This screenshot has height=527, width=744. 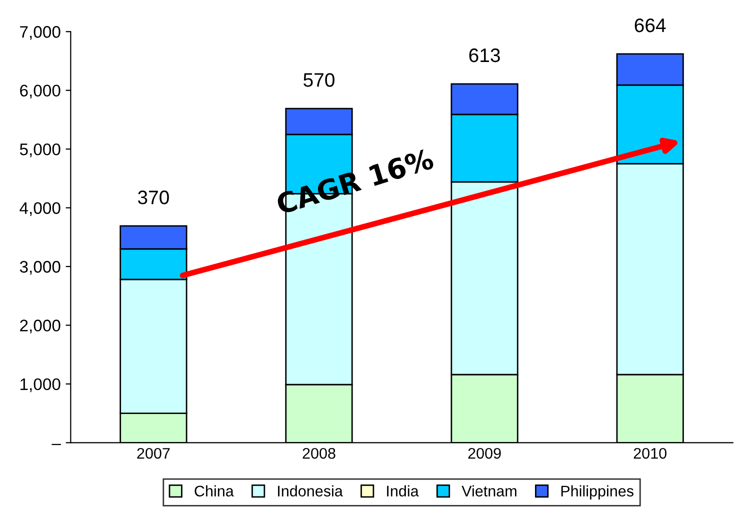 What do you see at coordinates (40, 209) in the screenshot?
I see `y-tick-label: 4,000` at bounding box center [40, 209].